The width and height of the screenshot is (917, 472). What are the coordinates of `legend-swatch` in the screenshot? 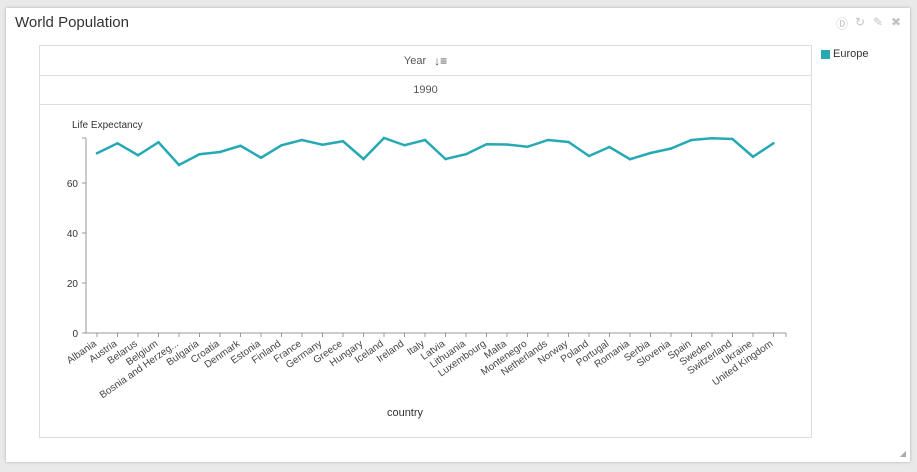 It's located at (825, 54).